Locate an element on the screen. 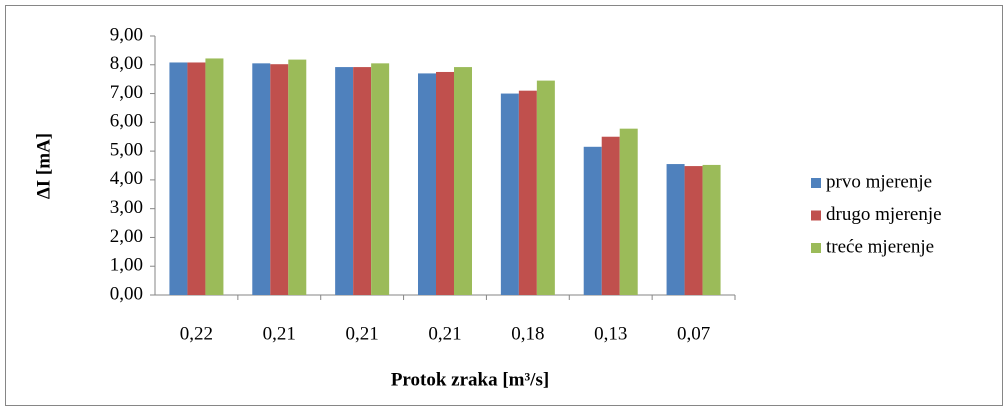 This screenshot has width=1008, height=416. y-tick-label: 2,00 is located at coordinates (126, 236).